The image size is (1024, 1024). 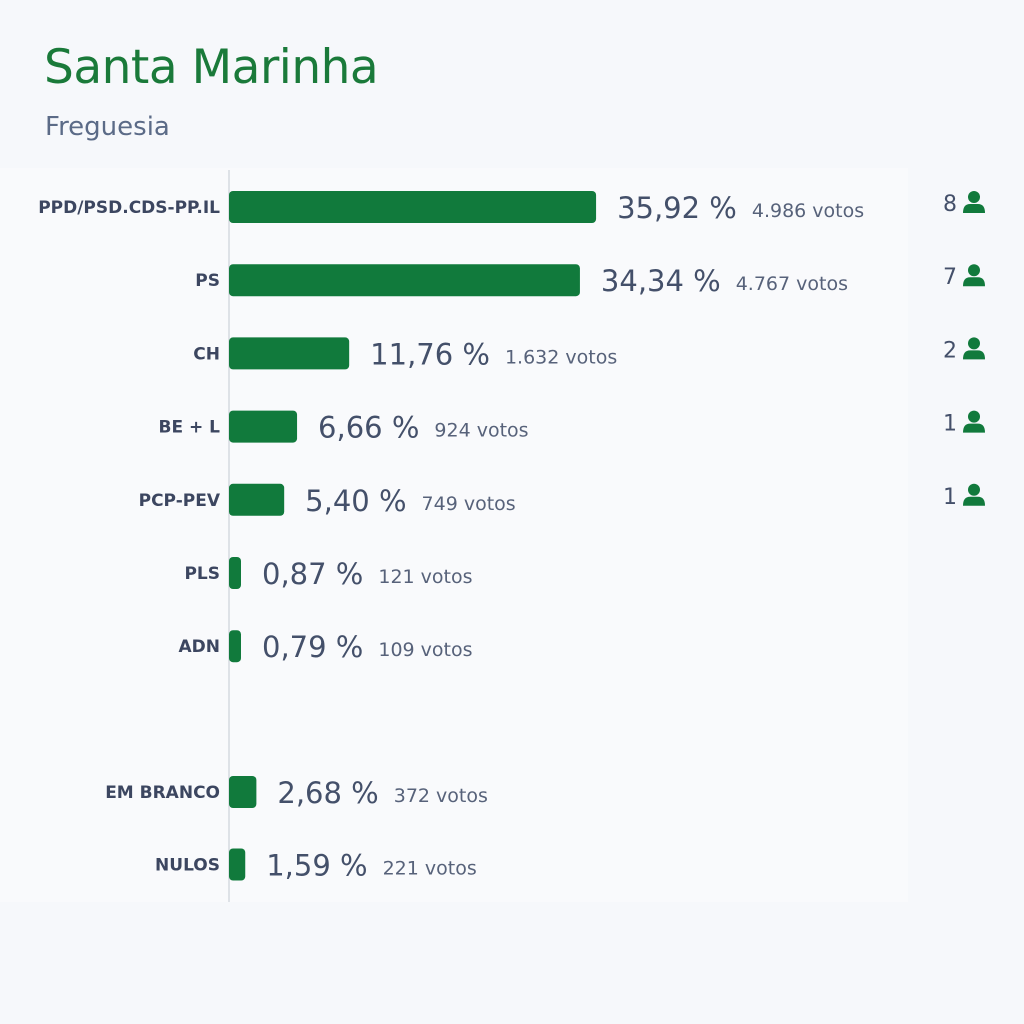 What do you see at coordinates (590, 281) in the screenshot?
I see `bar-row: PS 34,34 % 4.767 votos 7` at bounding box center [590, 281].